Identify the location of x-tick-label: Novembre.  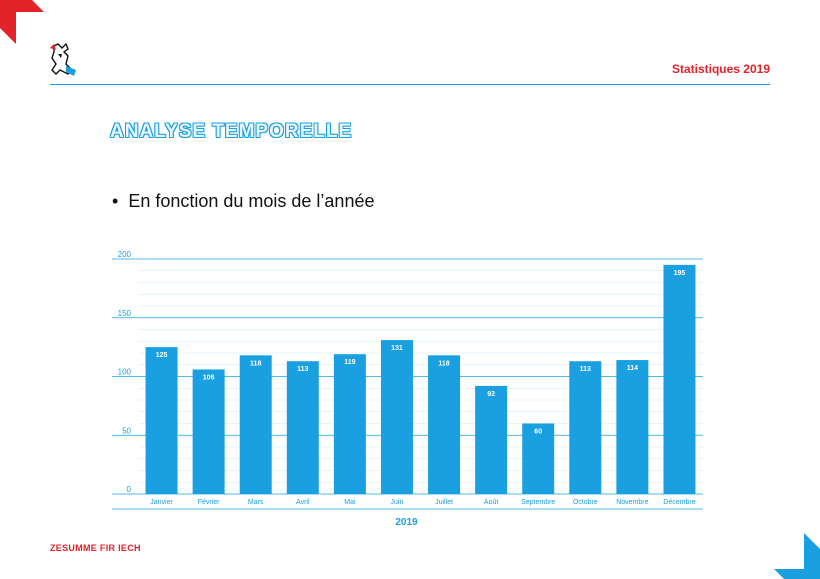
(632, 502).